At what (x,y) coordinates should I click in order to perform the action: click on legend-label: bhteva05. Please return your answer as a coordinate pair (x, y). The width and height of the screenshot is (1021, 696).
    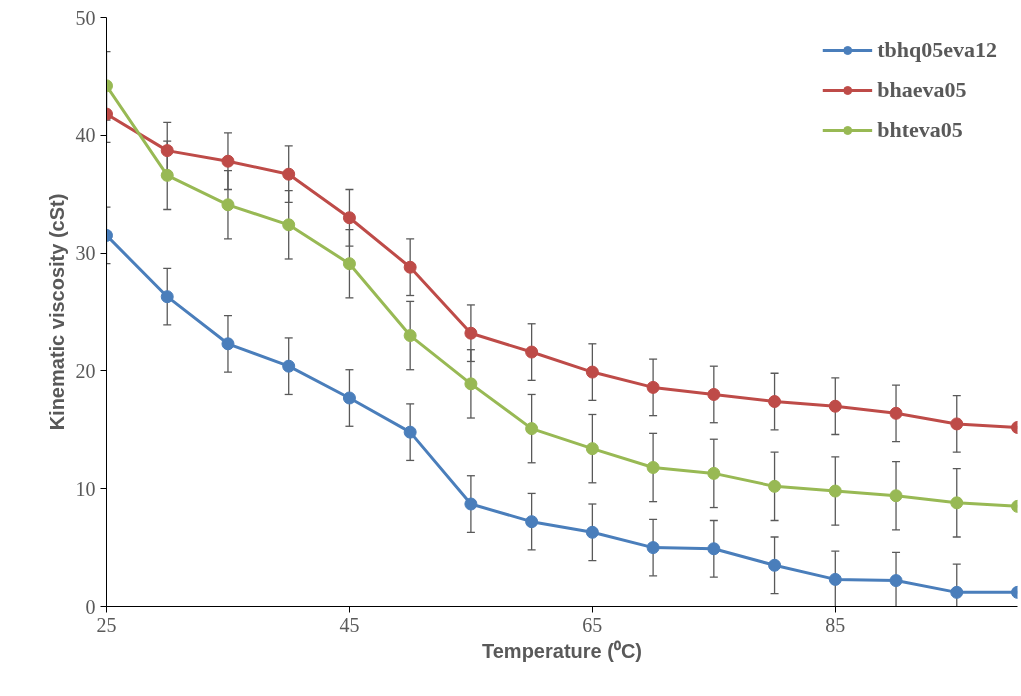
    Looking at the image, I should click on (920, 130).